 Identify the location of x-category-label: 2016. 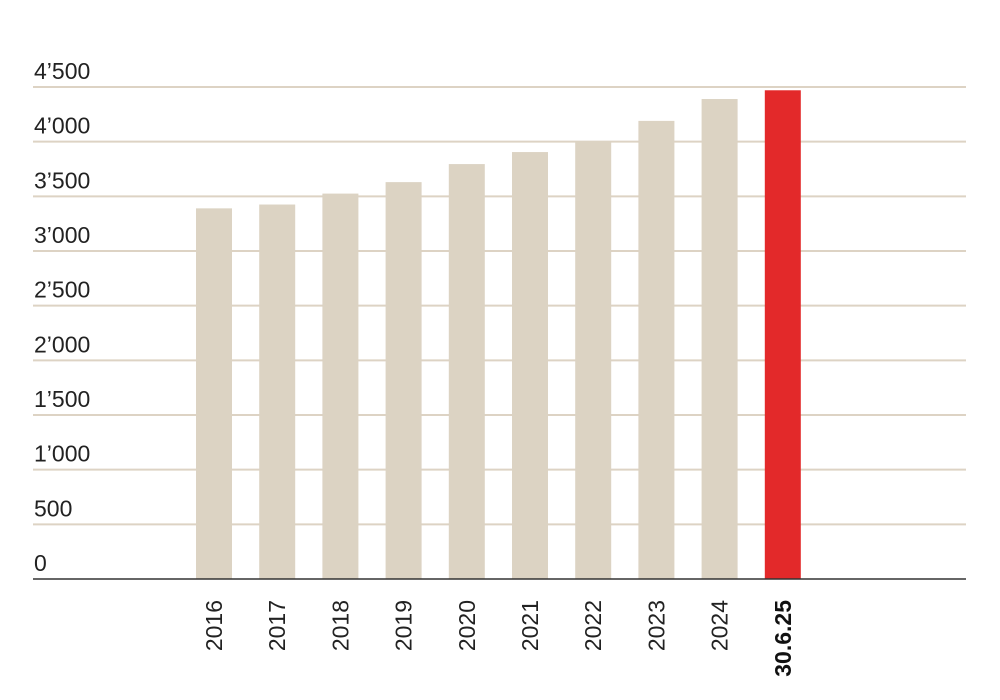
(214, 625).